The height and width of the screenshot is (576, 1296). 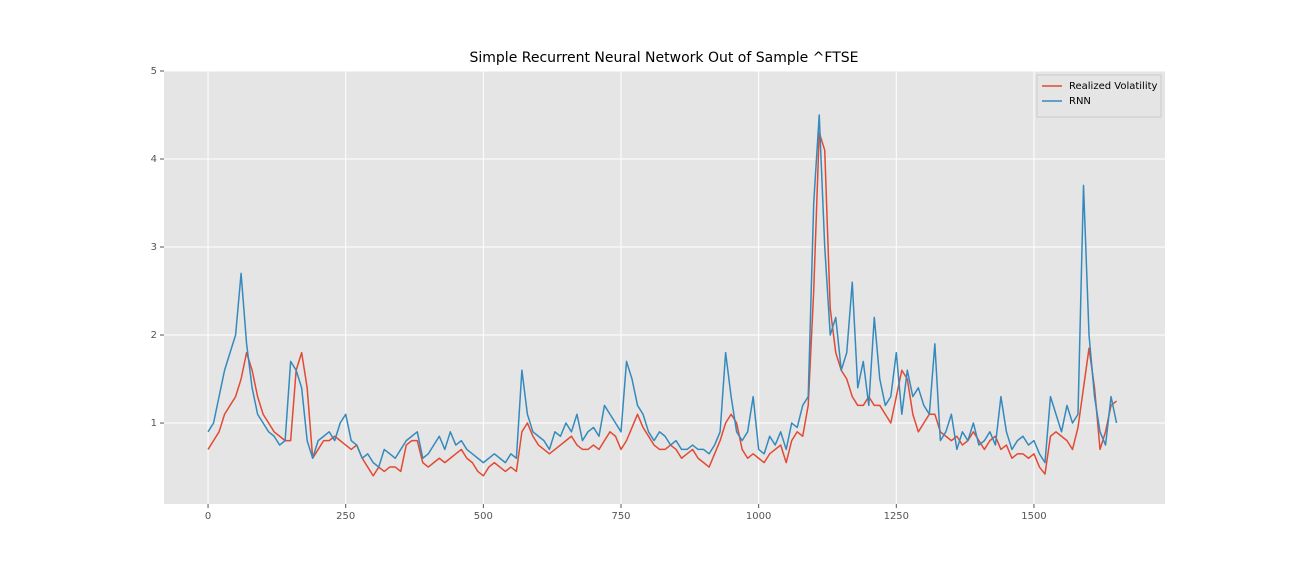 I want to click on legend-box, so click(x=1099, y=96).